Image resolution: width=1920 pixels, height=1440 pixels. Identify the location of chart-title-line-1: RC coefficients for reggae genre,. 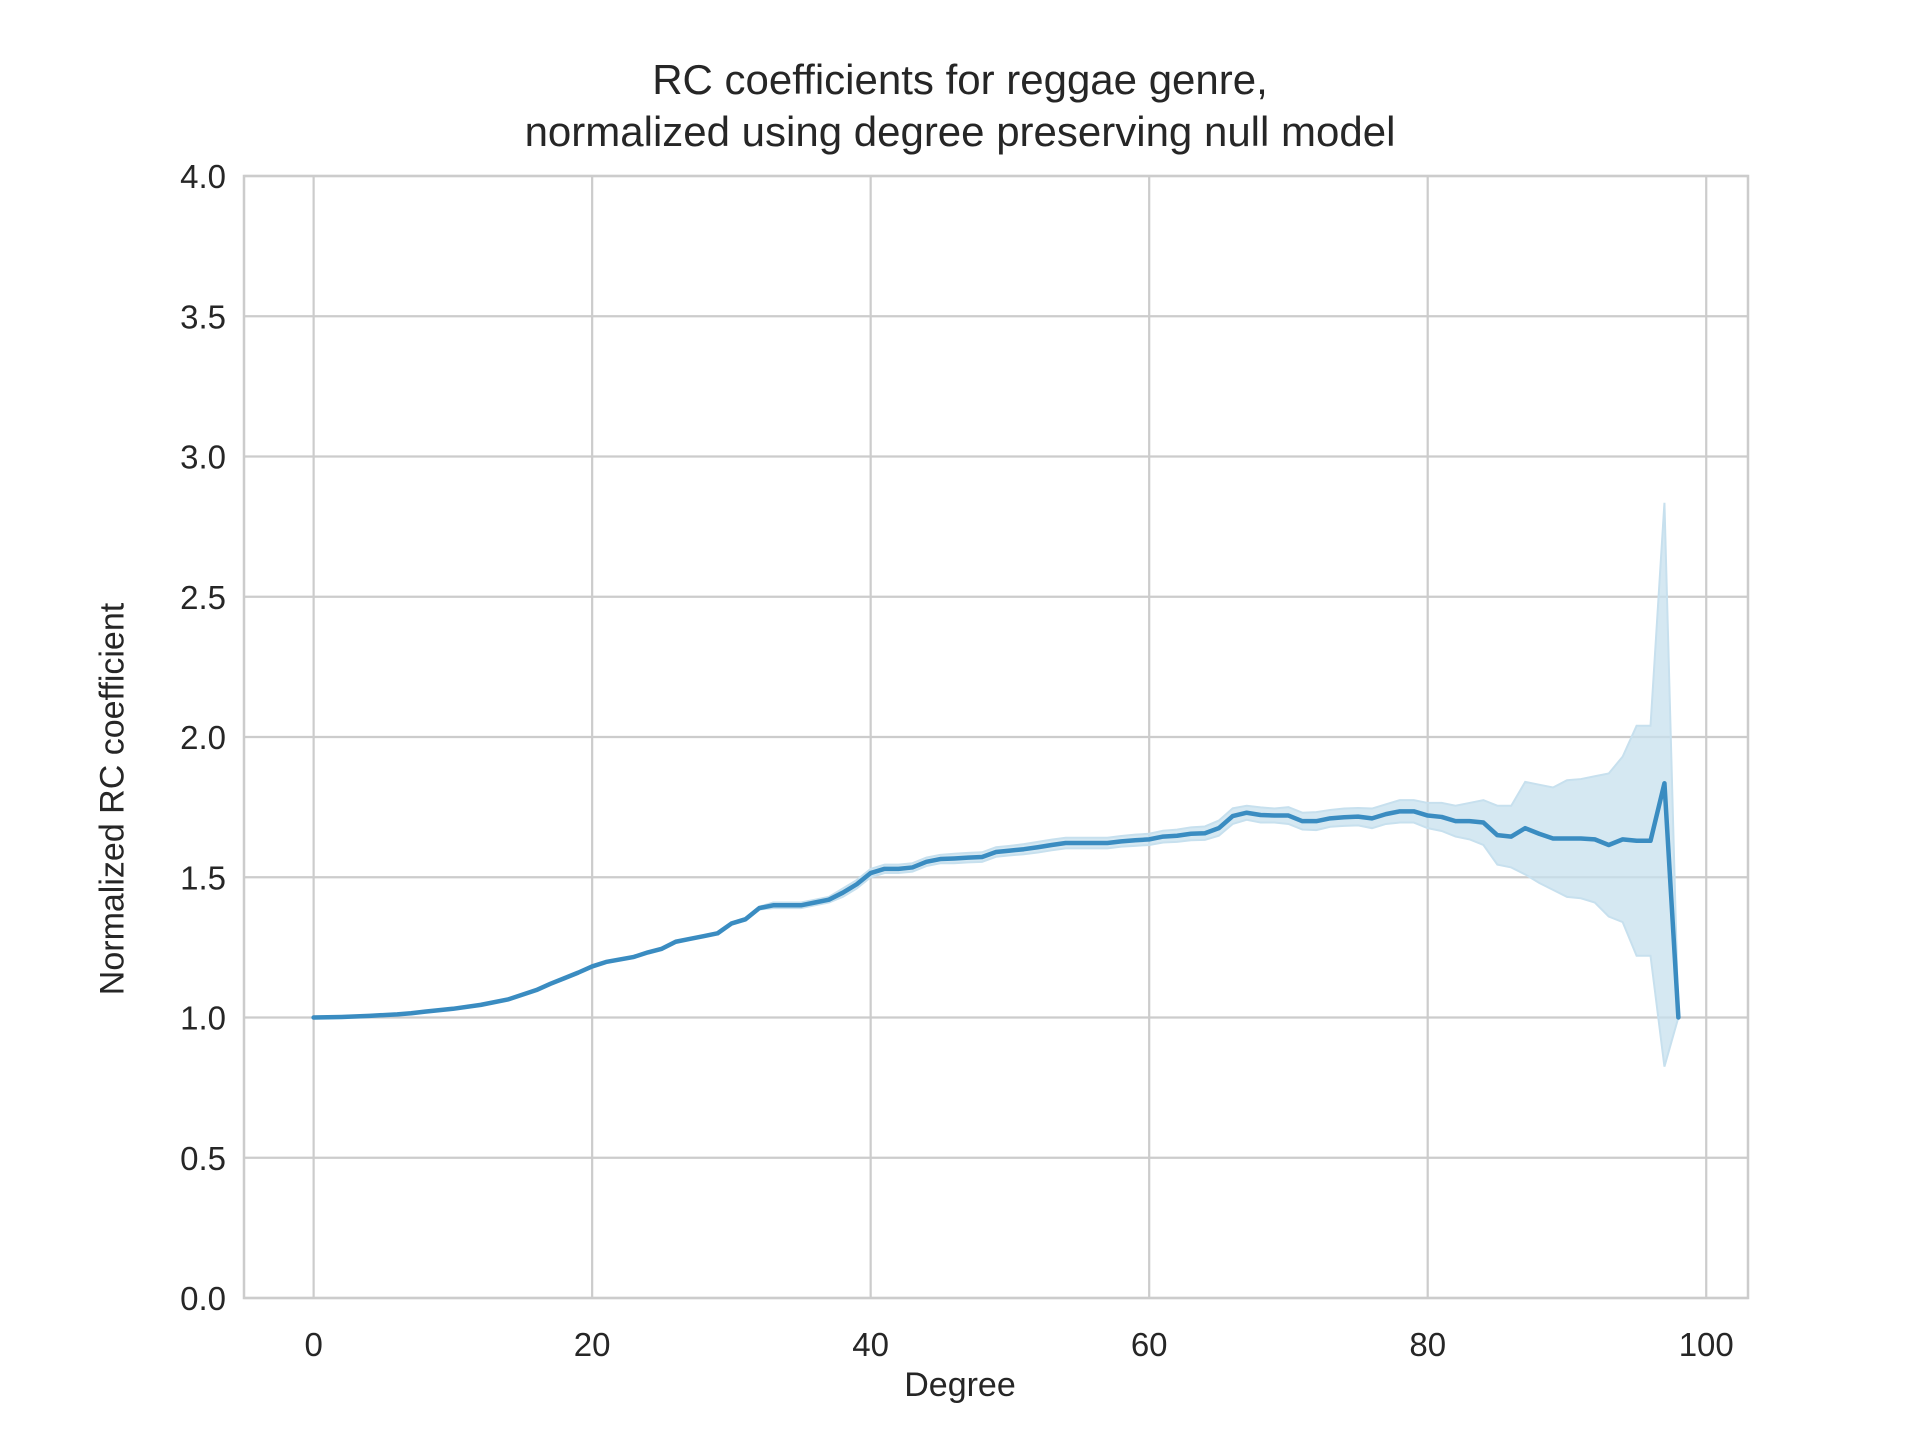
(960, 79).